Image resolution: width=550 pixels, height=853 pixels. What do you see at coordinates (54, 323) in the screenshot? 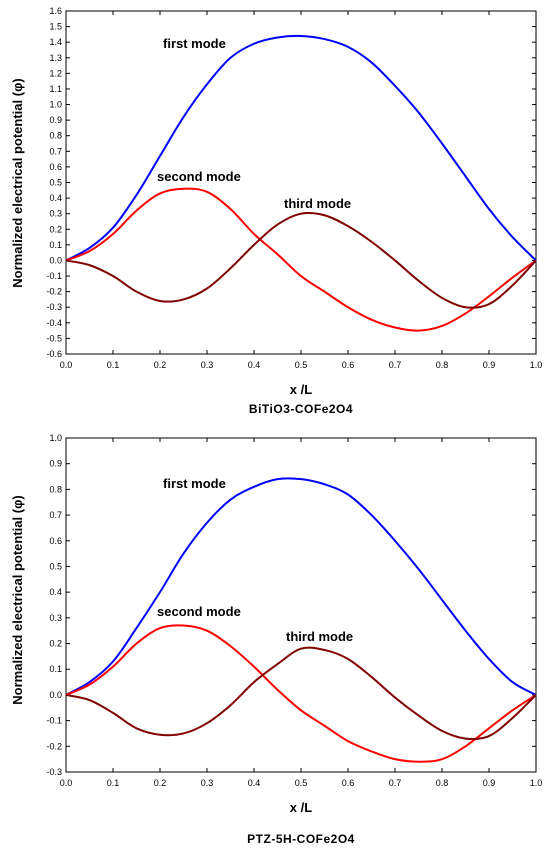
I see `y-tick-label: -0.4` at bounding box center [54, 323].